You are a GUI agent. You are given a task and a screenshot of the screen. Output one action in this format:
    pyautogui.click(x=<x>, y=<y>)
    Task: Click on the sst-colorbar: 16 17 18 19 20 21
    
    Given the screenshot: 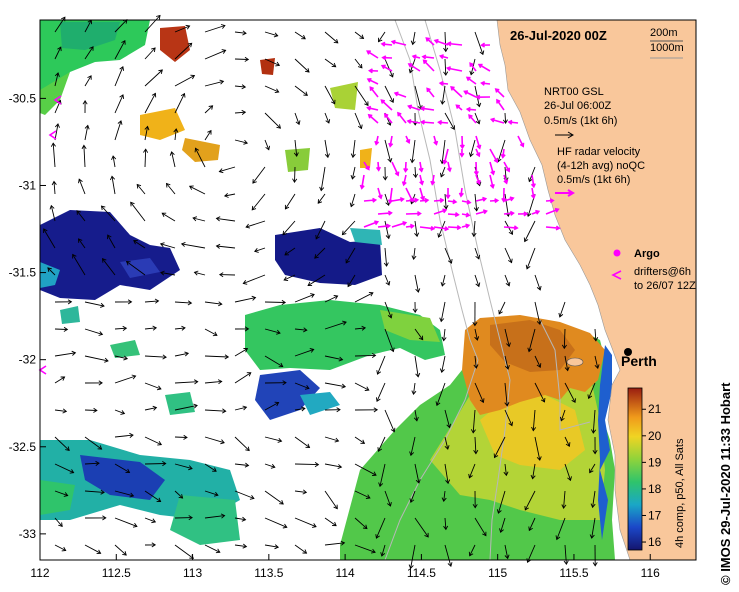 What is the action you would take?
    pyautogui.click(x=644, y=469)
    